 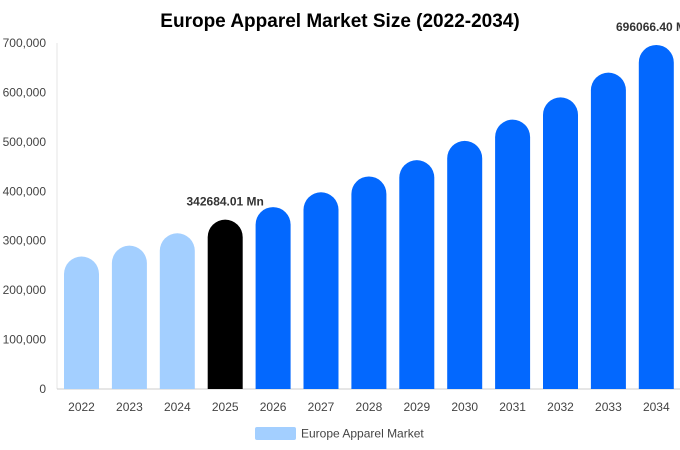 What do you see at coordinates (177, 407) in the screenshot?
I see `x-tick-label: 2024` at bounding box center [177, 407].